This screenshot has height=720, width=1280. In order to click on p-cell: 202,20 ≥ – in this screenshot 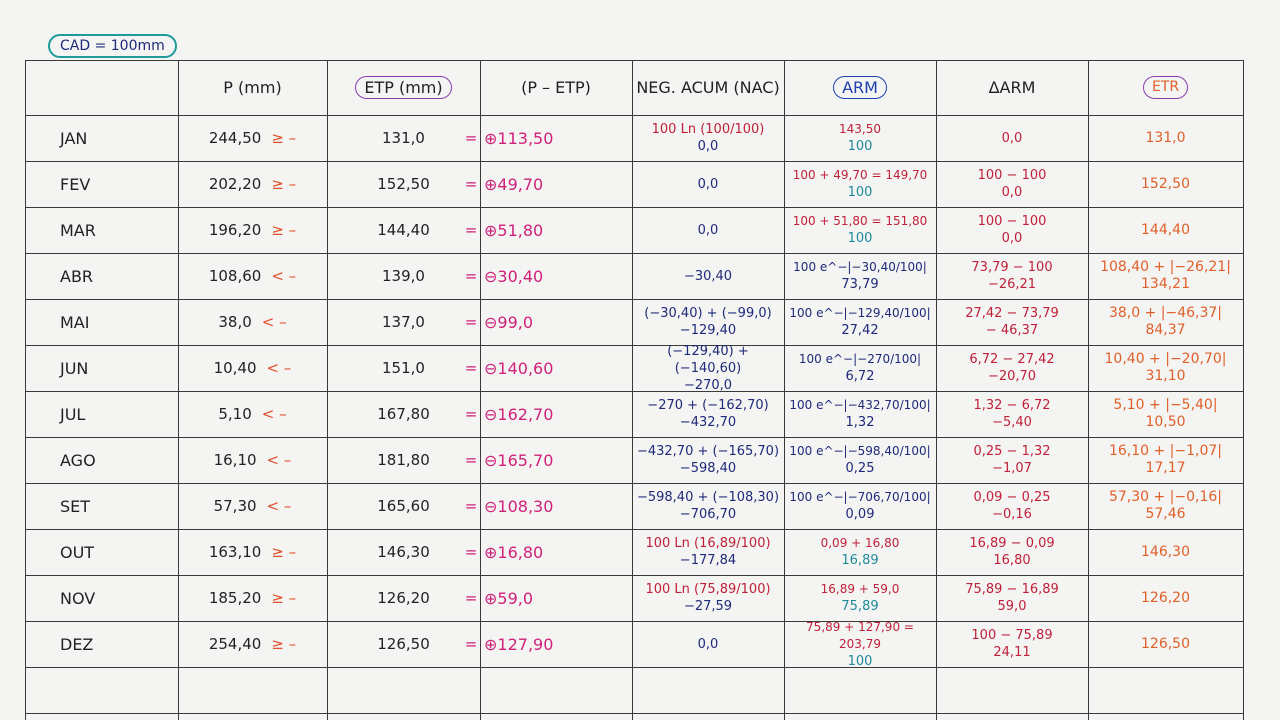, I will do `click(252, 184)`.